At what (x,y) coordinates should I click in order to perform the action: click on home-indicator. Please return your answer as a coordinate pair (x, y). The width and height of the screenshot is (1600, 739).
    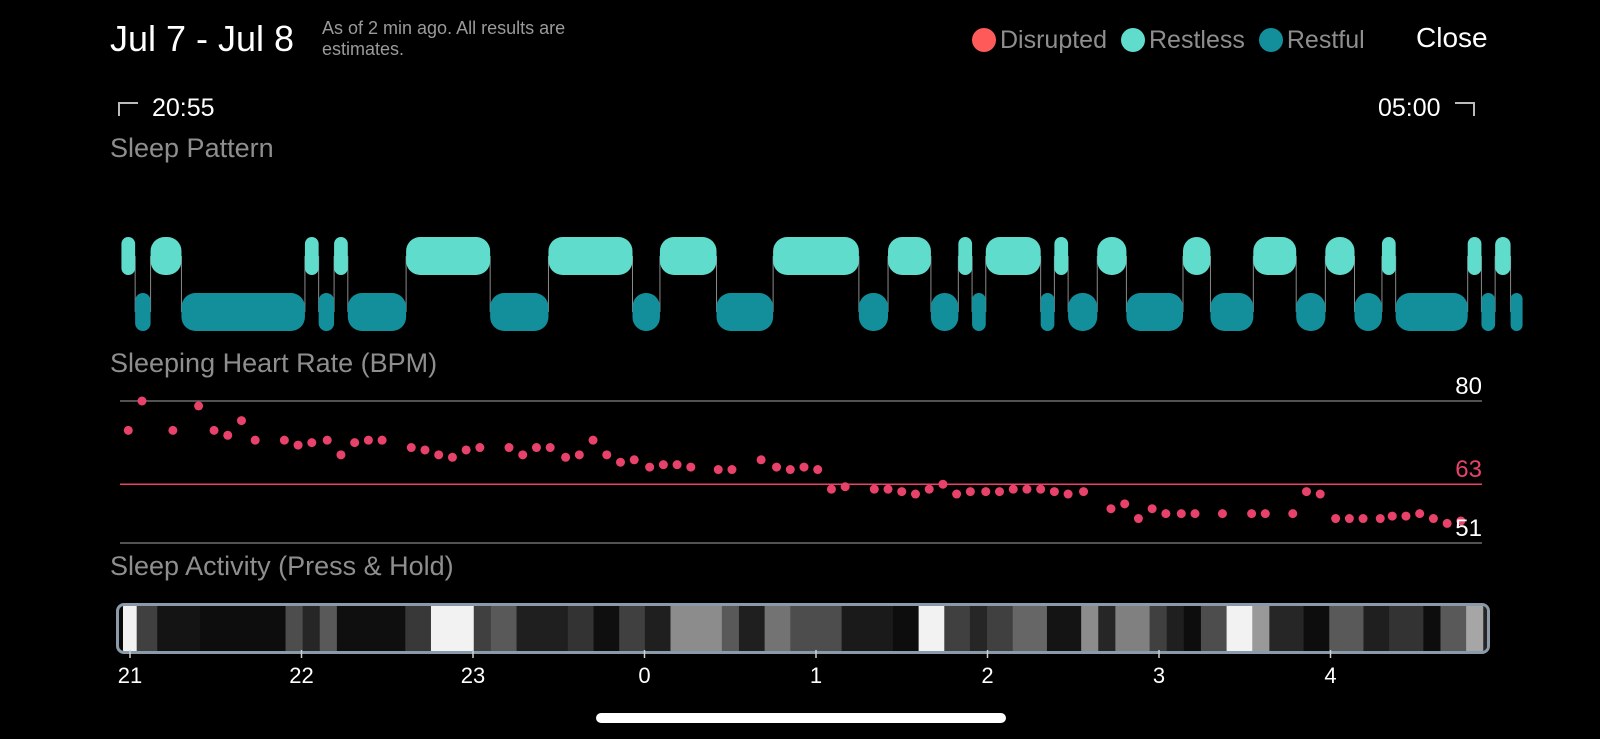
    Looking at the image, I should click on (801, 718).